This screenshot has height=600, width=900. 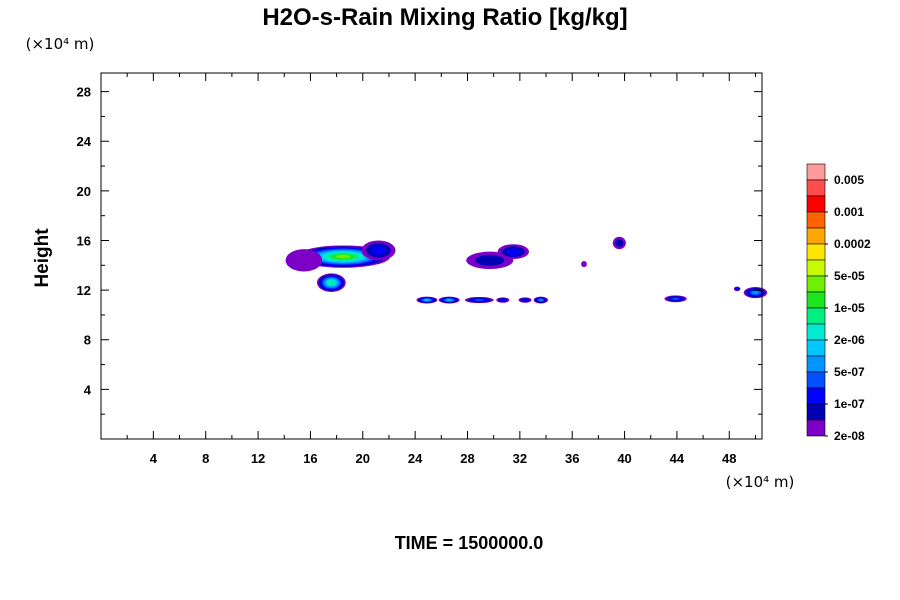 I want to click on colorbar-label: 1e-05, so click(x=849, y=308).